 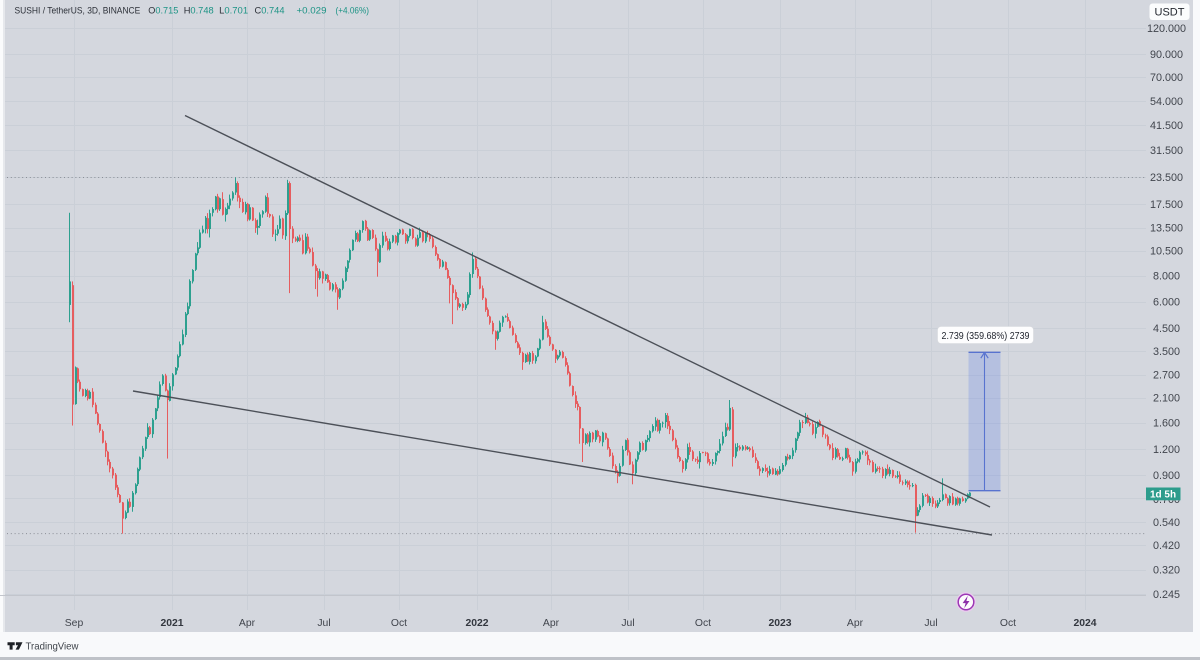 What do you see at coordinates (1166, 276) in the screenshot?
I see `svg-text: 8.000` at bounding box center [1166, 276].